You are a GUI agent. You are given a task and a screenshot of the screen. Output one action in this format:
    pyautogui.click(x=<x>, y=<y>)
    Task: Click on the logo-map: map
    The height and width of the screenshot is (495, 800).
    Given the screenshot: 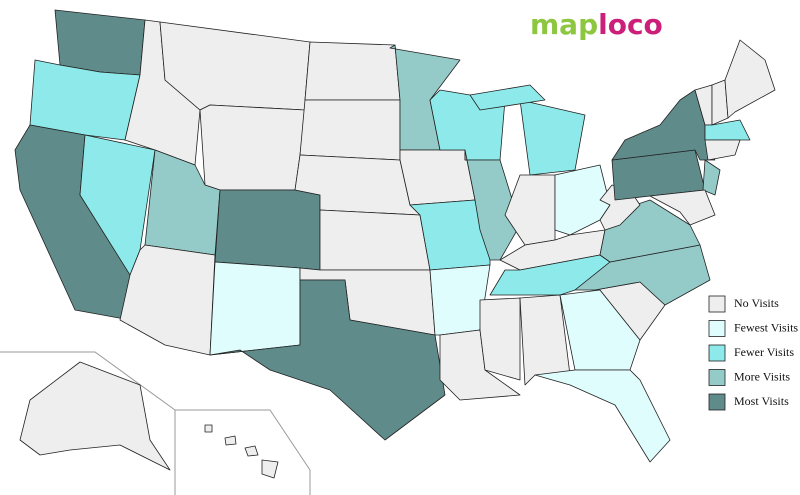 What is the action you would take?
    pyautogui.click(x=564, y=24)
    